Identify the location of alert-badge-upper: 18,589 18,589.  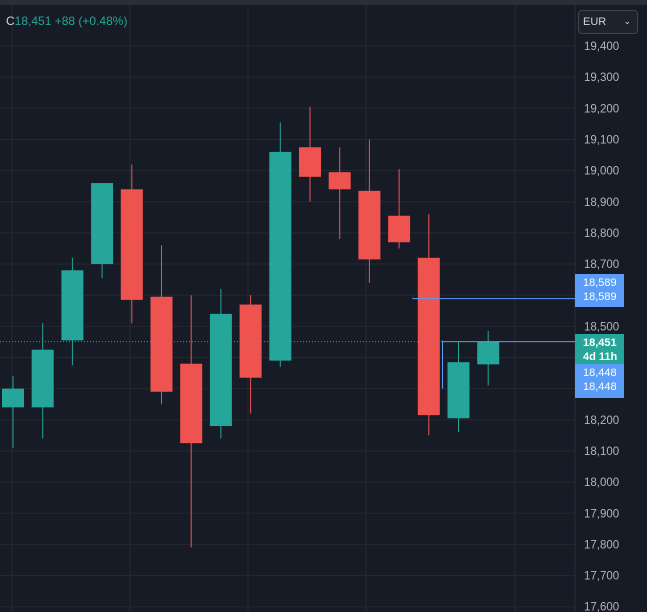
(599, 290).